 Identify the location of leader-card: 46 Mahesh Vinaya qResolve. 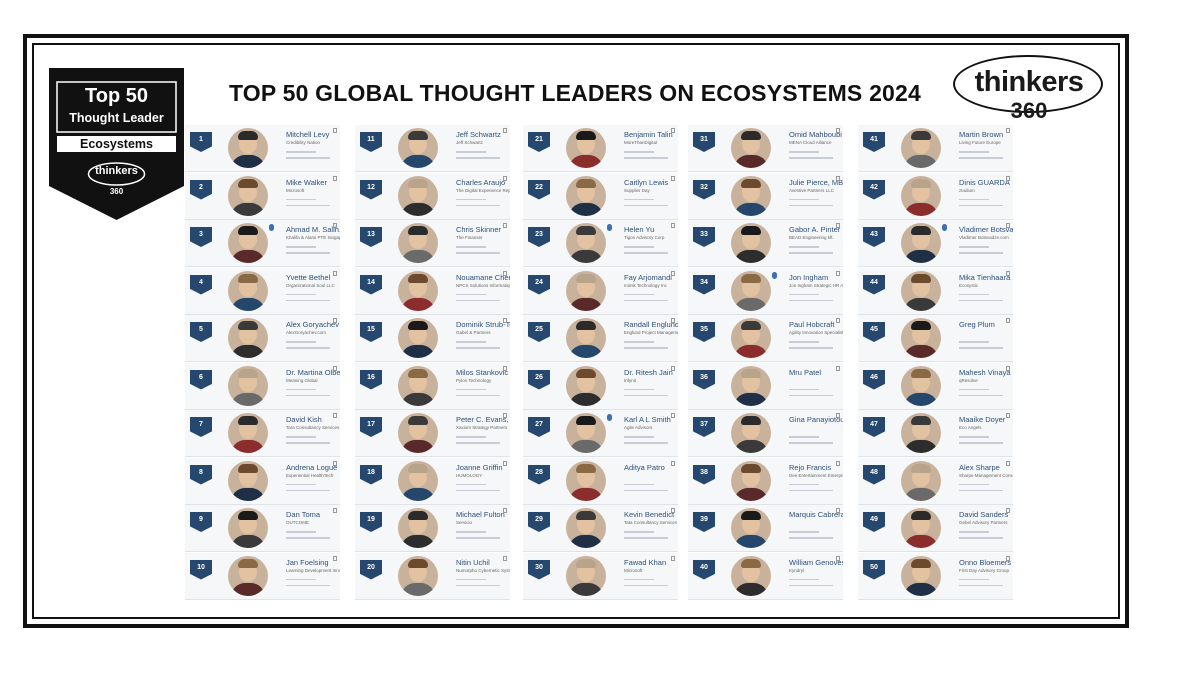
(935, 386).